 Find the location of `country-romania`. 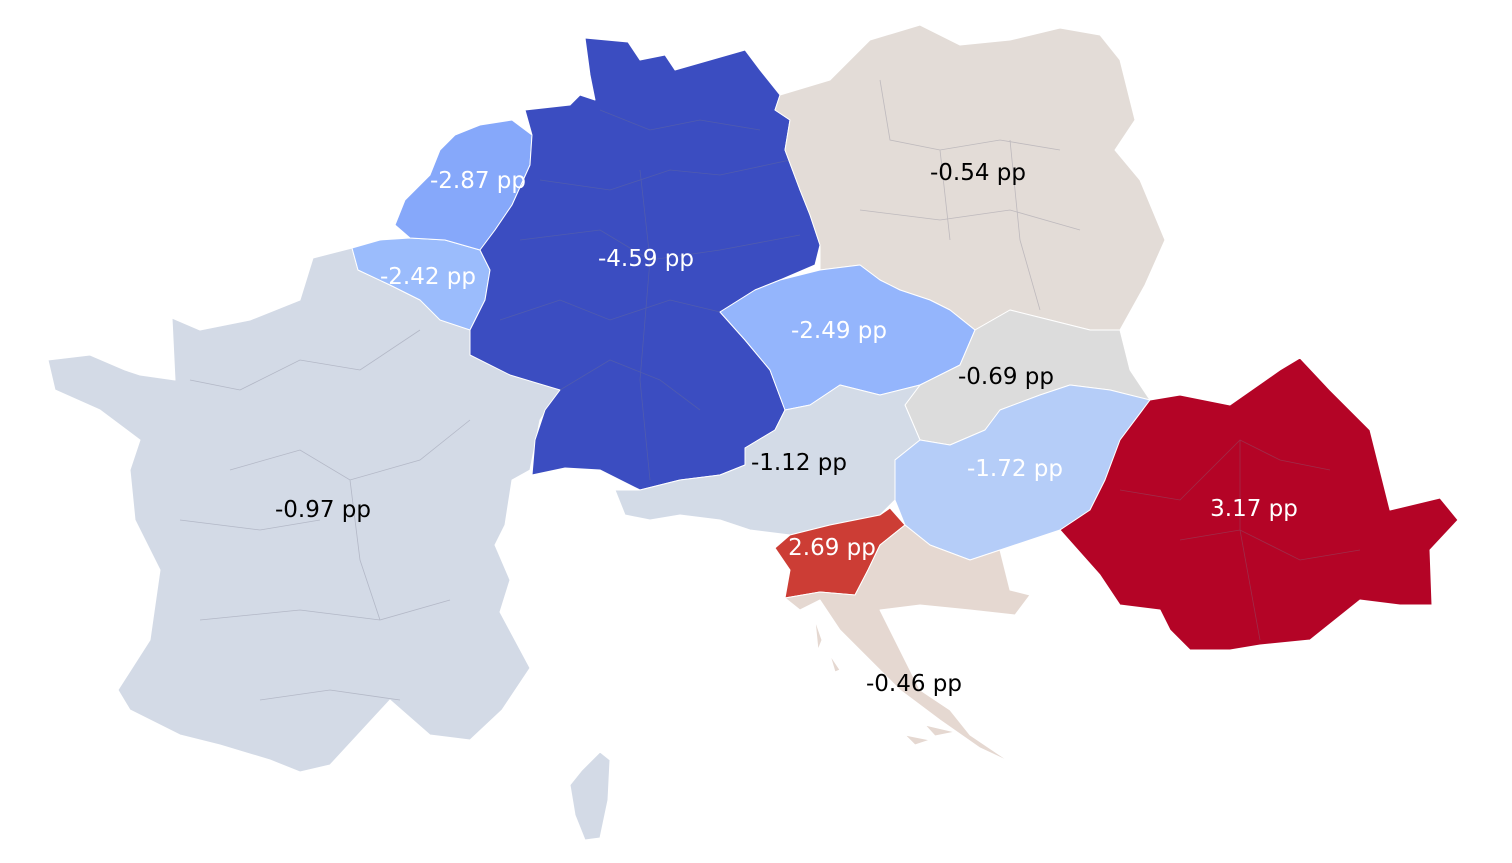

country-romania is located at coordinates (1259, 504).